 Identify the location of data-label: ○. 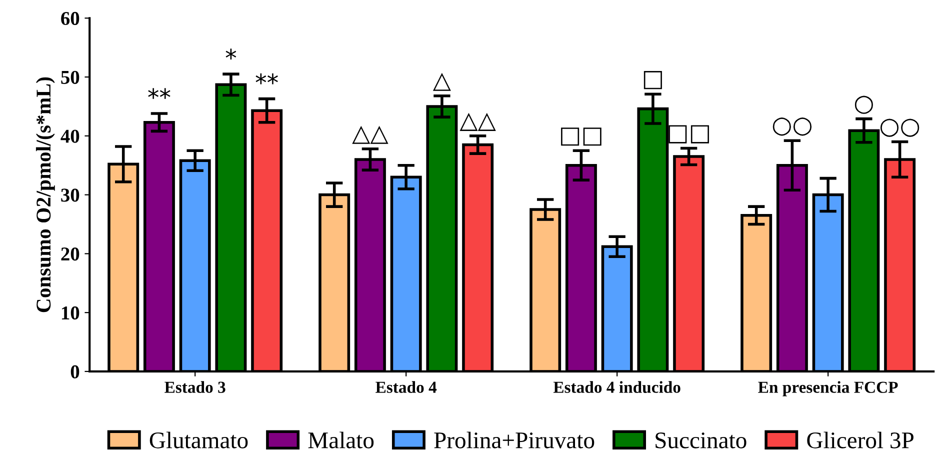
(863, 105).